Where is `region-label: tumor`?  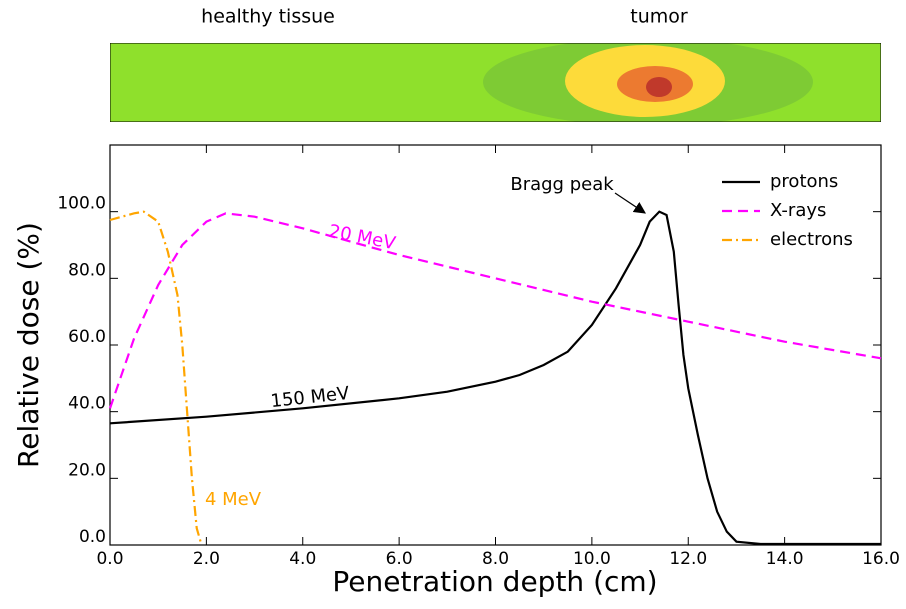
region-label: tumor is located at coordinates (659, 17).